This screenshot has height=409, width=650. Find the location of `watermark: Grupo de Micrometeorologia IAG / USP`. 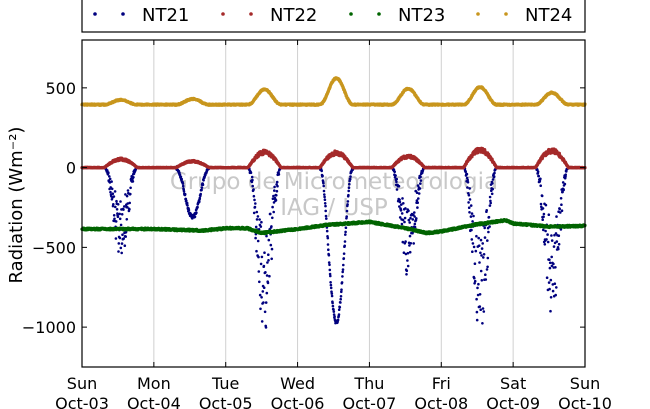

watermark: Grupo de Micrometeorologia IAG / USP is located at coordinates (334, 195).